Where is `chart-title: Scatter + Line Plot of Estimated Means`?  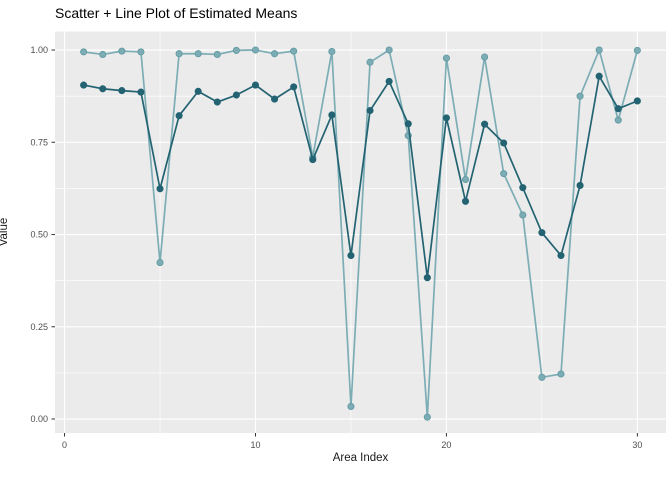 chart-title: Scatter + Line Plot of Estimated Means is located at coordinates (176, 13).